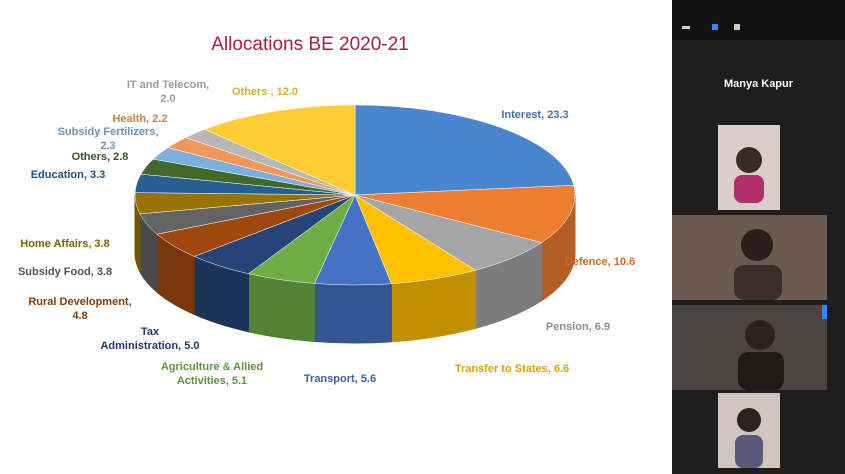 This screenshot has width=845, height=474. What do you see at coordinates (512, 369) in the screenshot?
I see `data-label: Transfer to States, 6.6` at bounding box center [512, 369].